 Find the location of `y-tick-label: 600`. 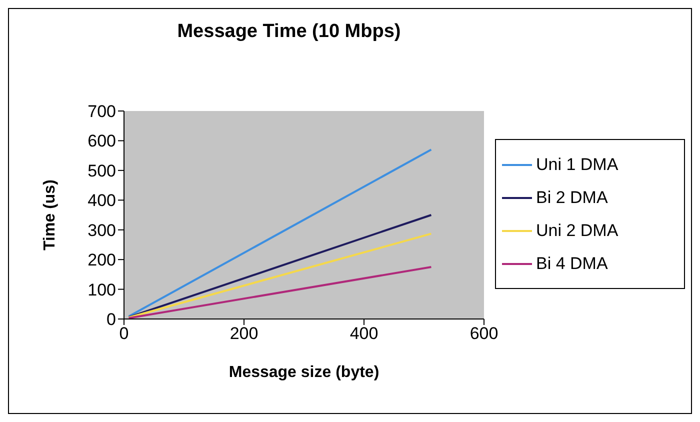

y-tick-label: 600 is located at coordinates (102, 141).